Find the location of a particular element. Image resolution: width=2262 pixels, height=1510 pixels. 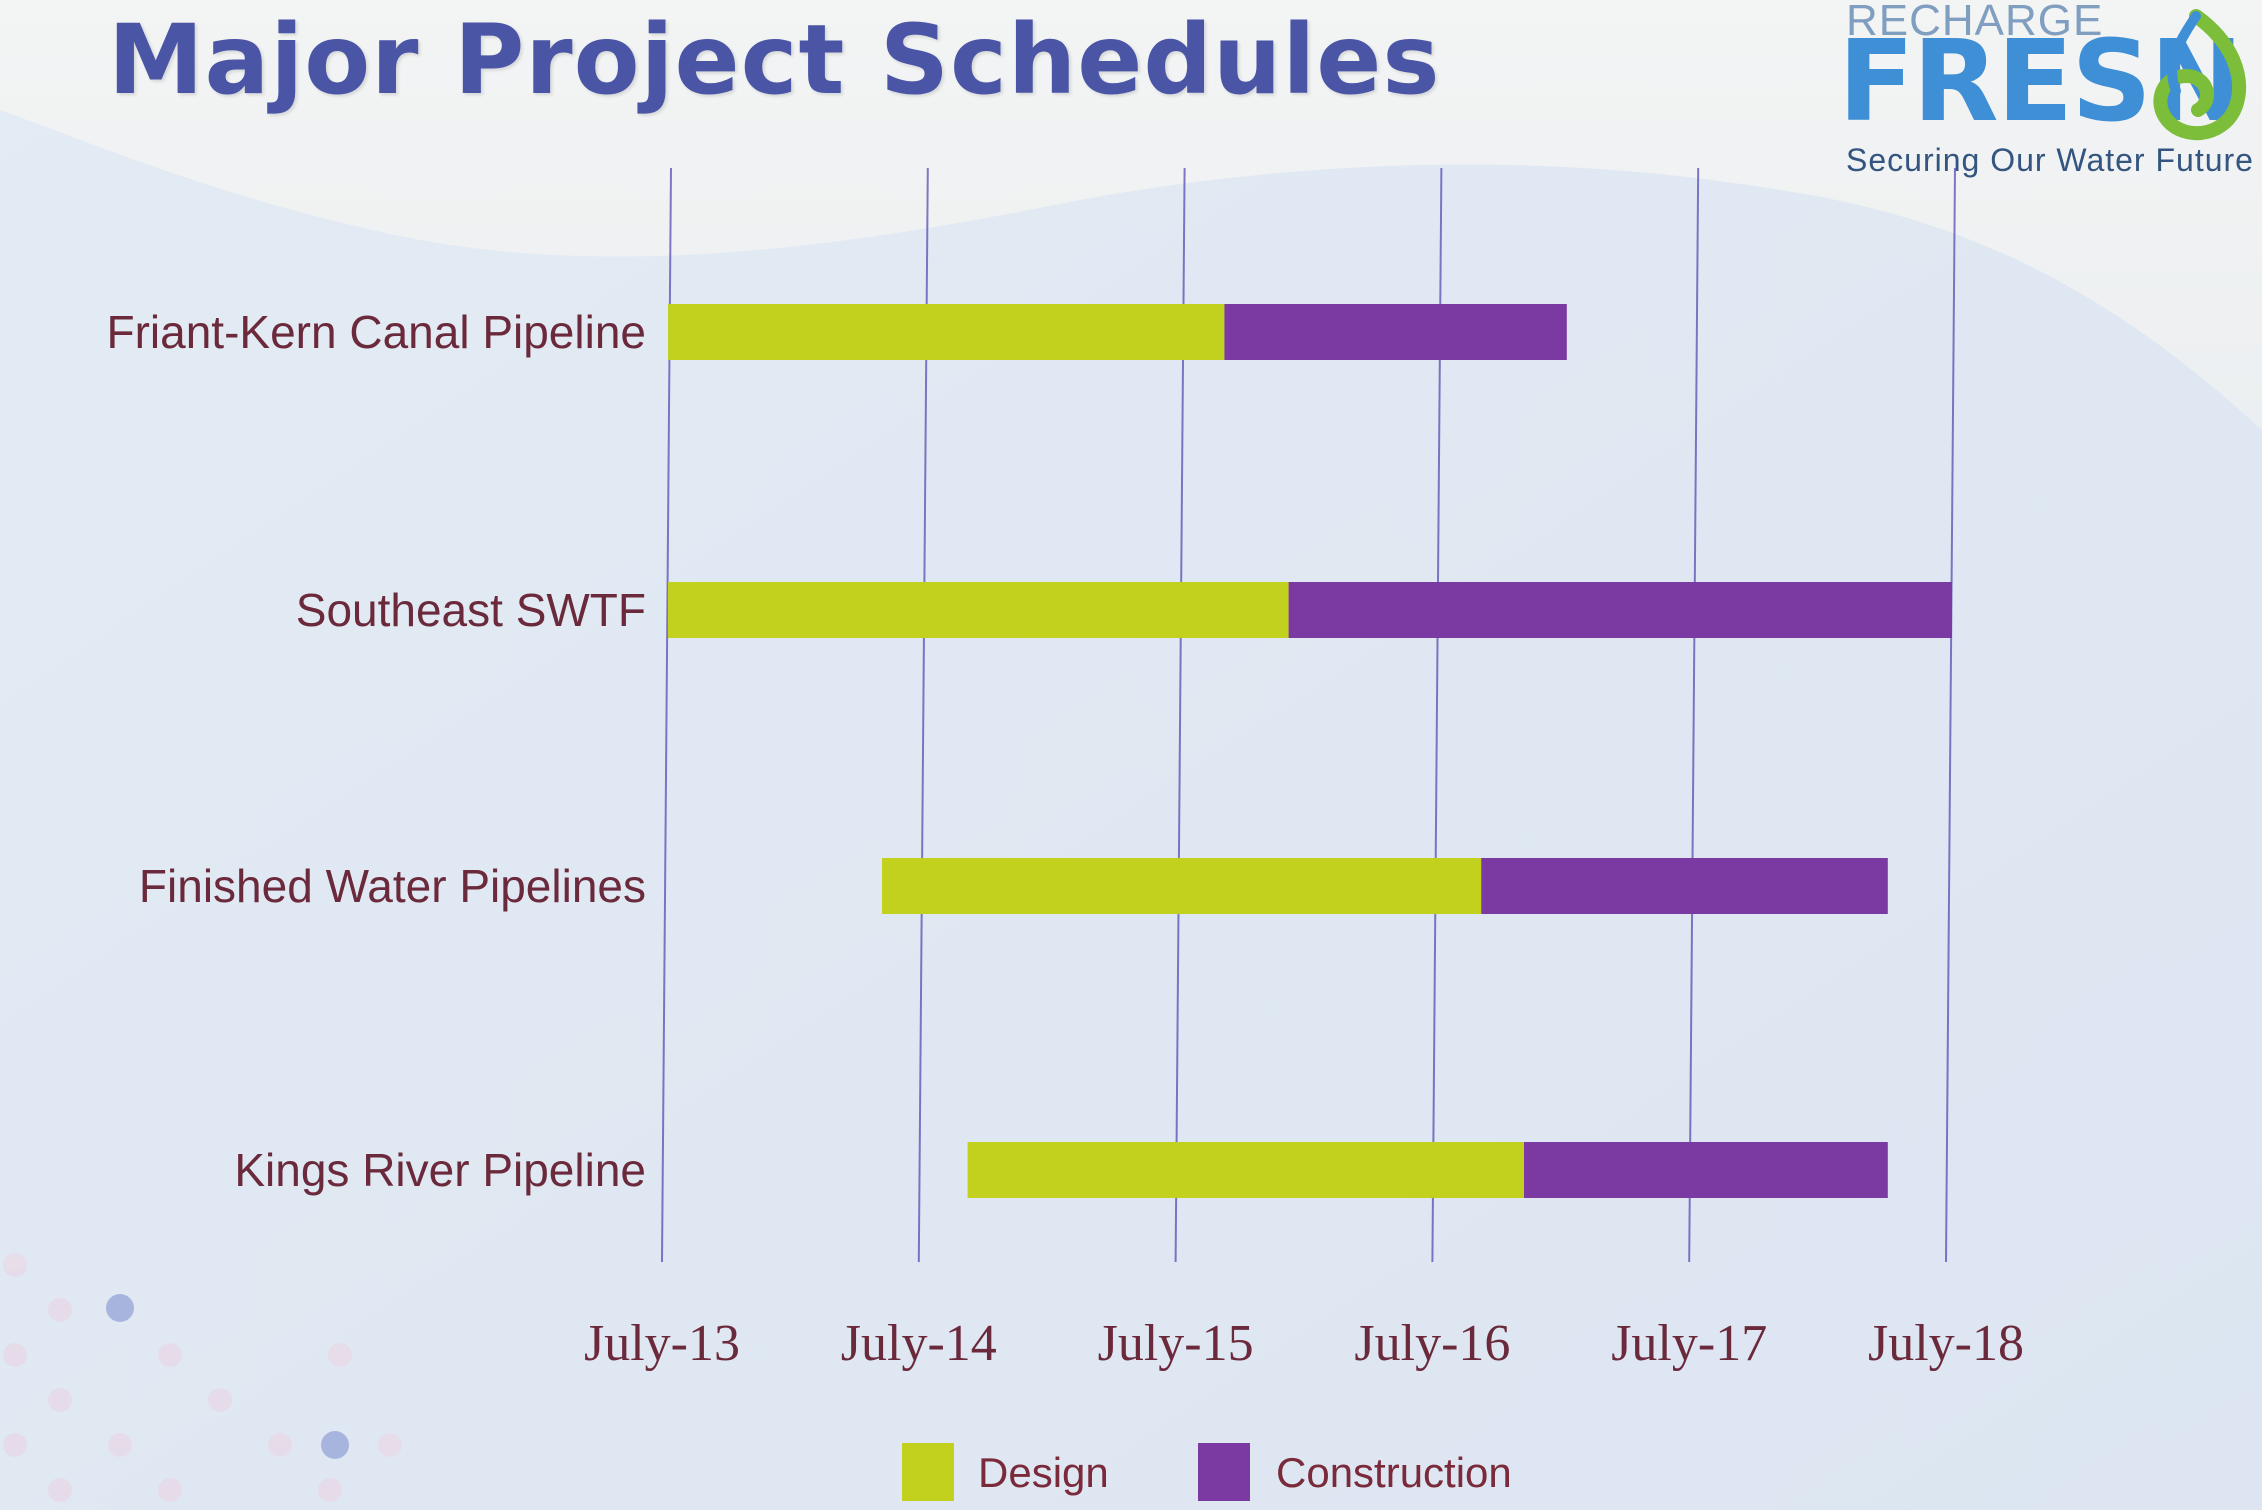

background-dots is located at coordinates (202, 1377).